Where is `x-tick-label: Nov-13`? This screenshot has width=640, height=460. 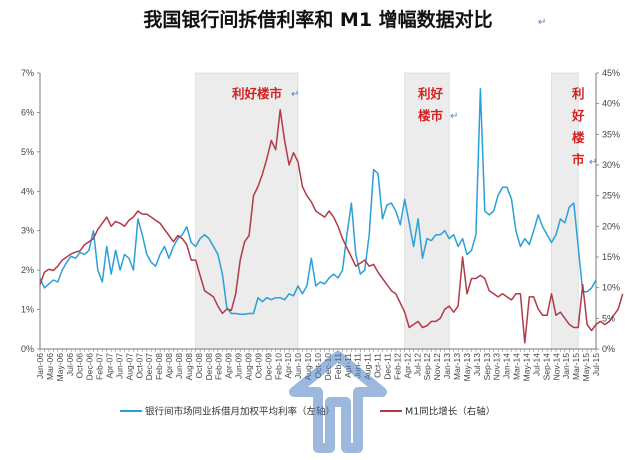 x-tick-label: Nov-13 is located at coordinates (497, 367).